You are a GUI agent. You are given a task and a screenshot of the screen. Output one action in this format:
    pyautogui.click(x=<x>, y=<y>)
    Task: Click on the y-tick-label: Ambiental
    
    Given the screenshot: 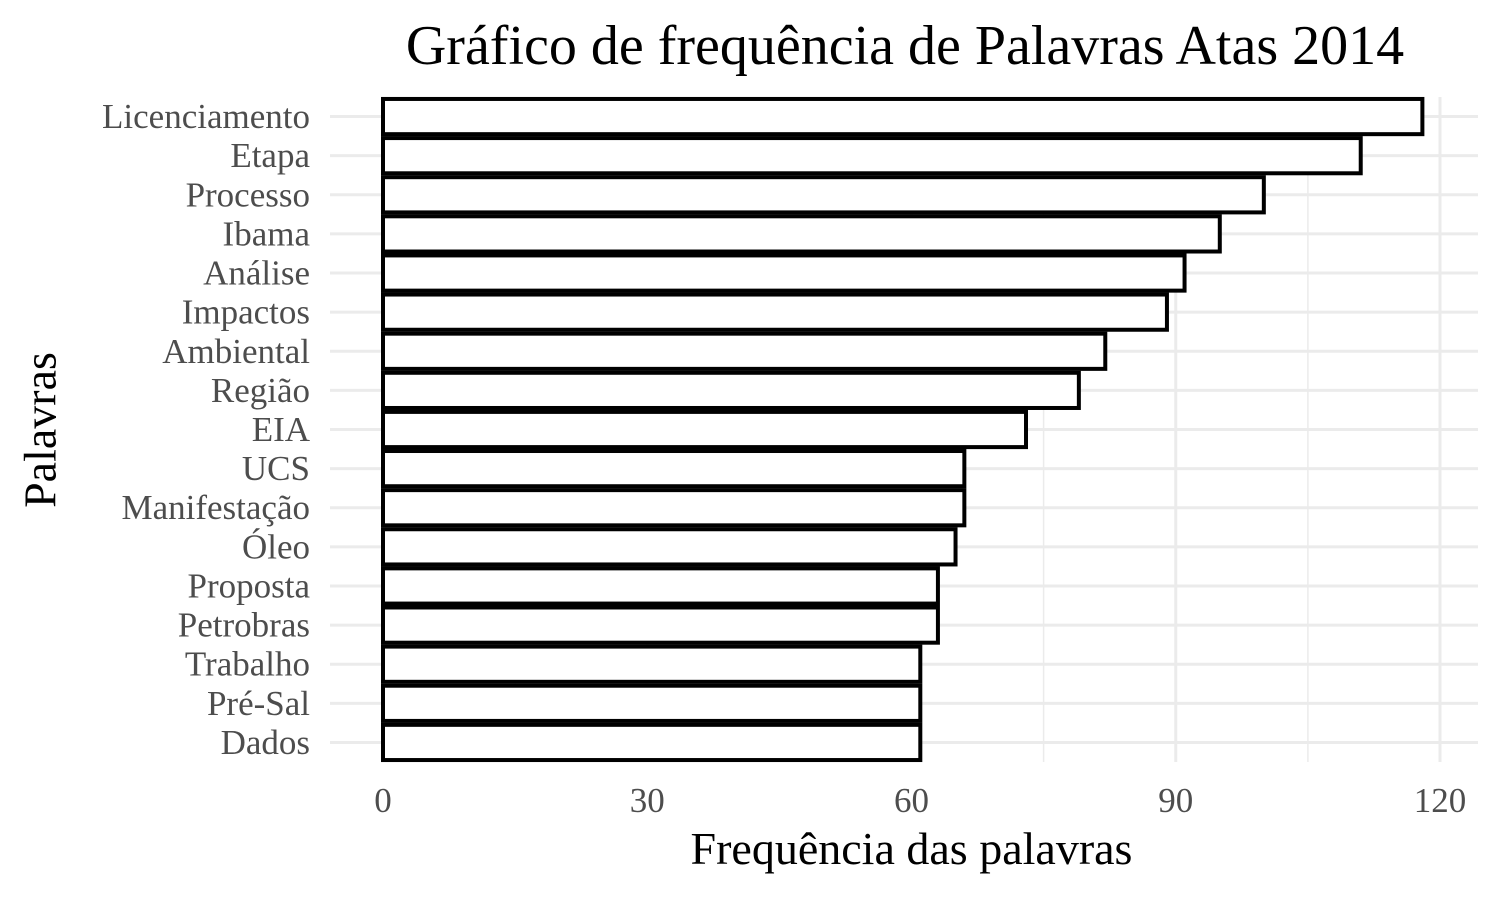 What is the action you would take?
    pyautogui.click(x=236, y=351)
    